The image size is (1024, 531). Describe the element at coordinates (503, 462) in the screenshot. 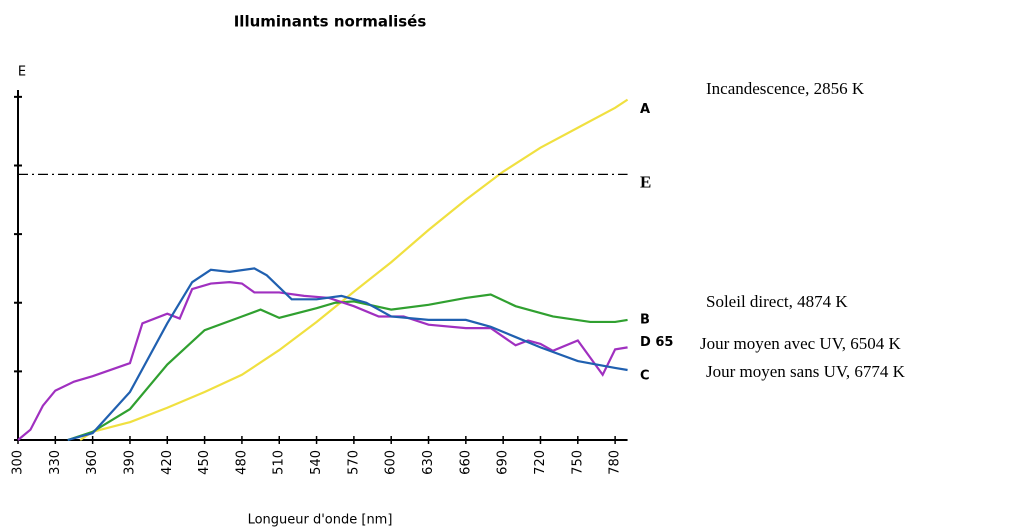

I see `x-tick-label: 690` at that location.